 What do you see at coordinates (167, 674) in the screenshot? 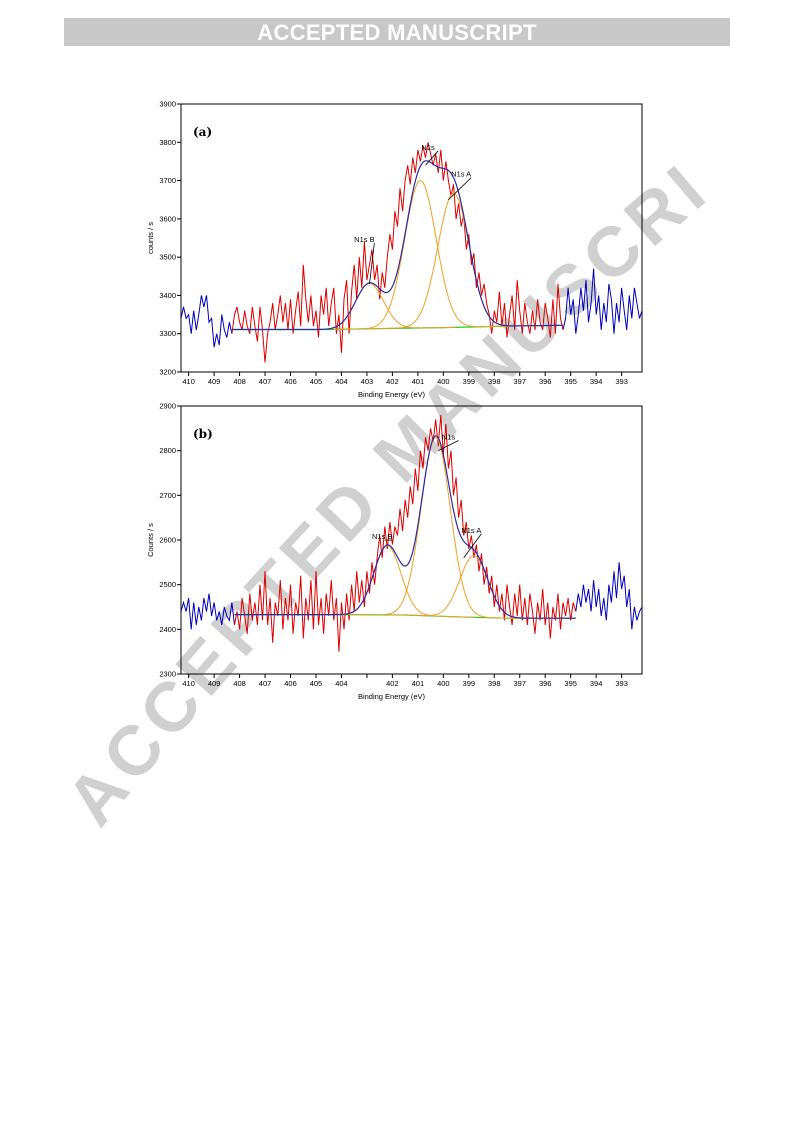
I see `y-tick-label: 2300` at bounding box center [167, 674].